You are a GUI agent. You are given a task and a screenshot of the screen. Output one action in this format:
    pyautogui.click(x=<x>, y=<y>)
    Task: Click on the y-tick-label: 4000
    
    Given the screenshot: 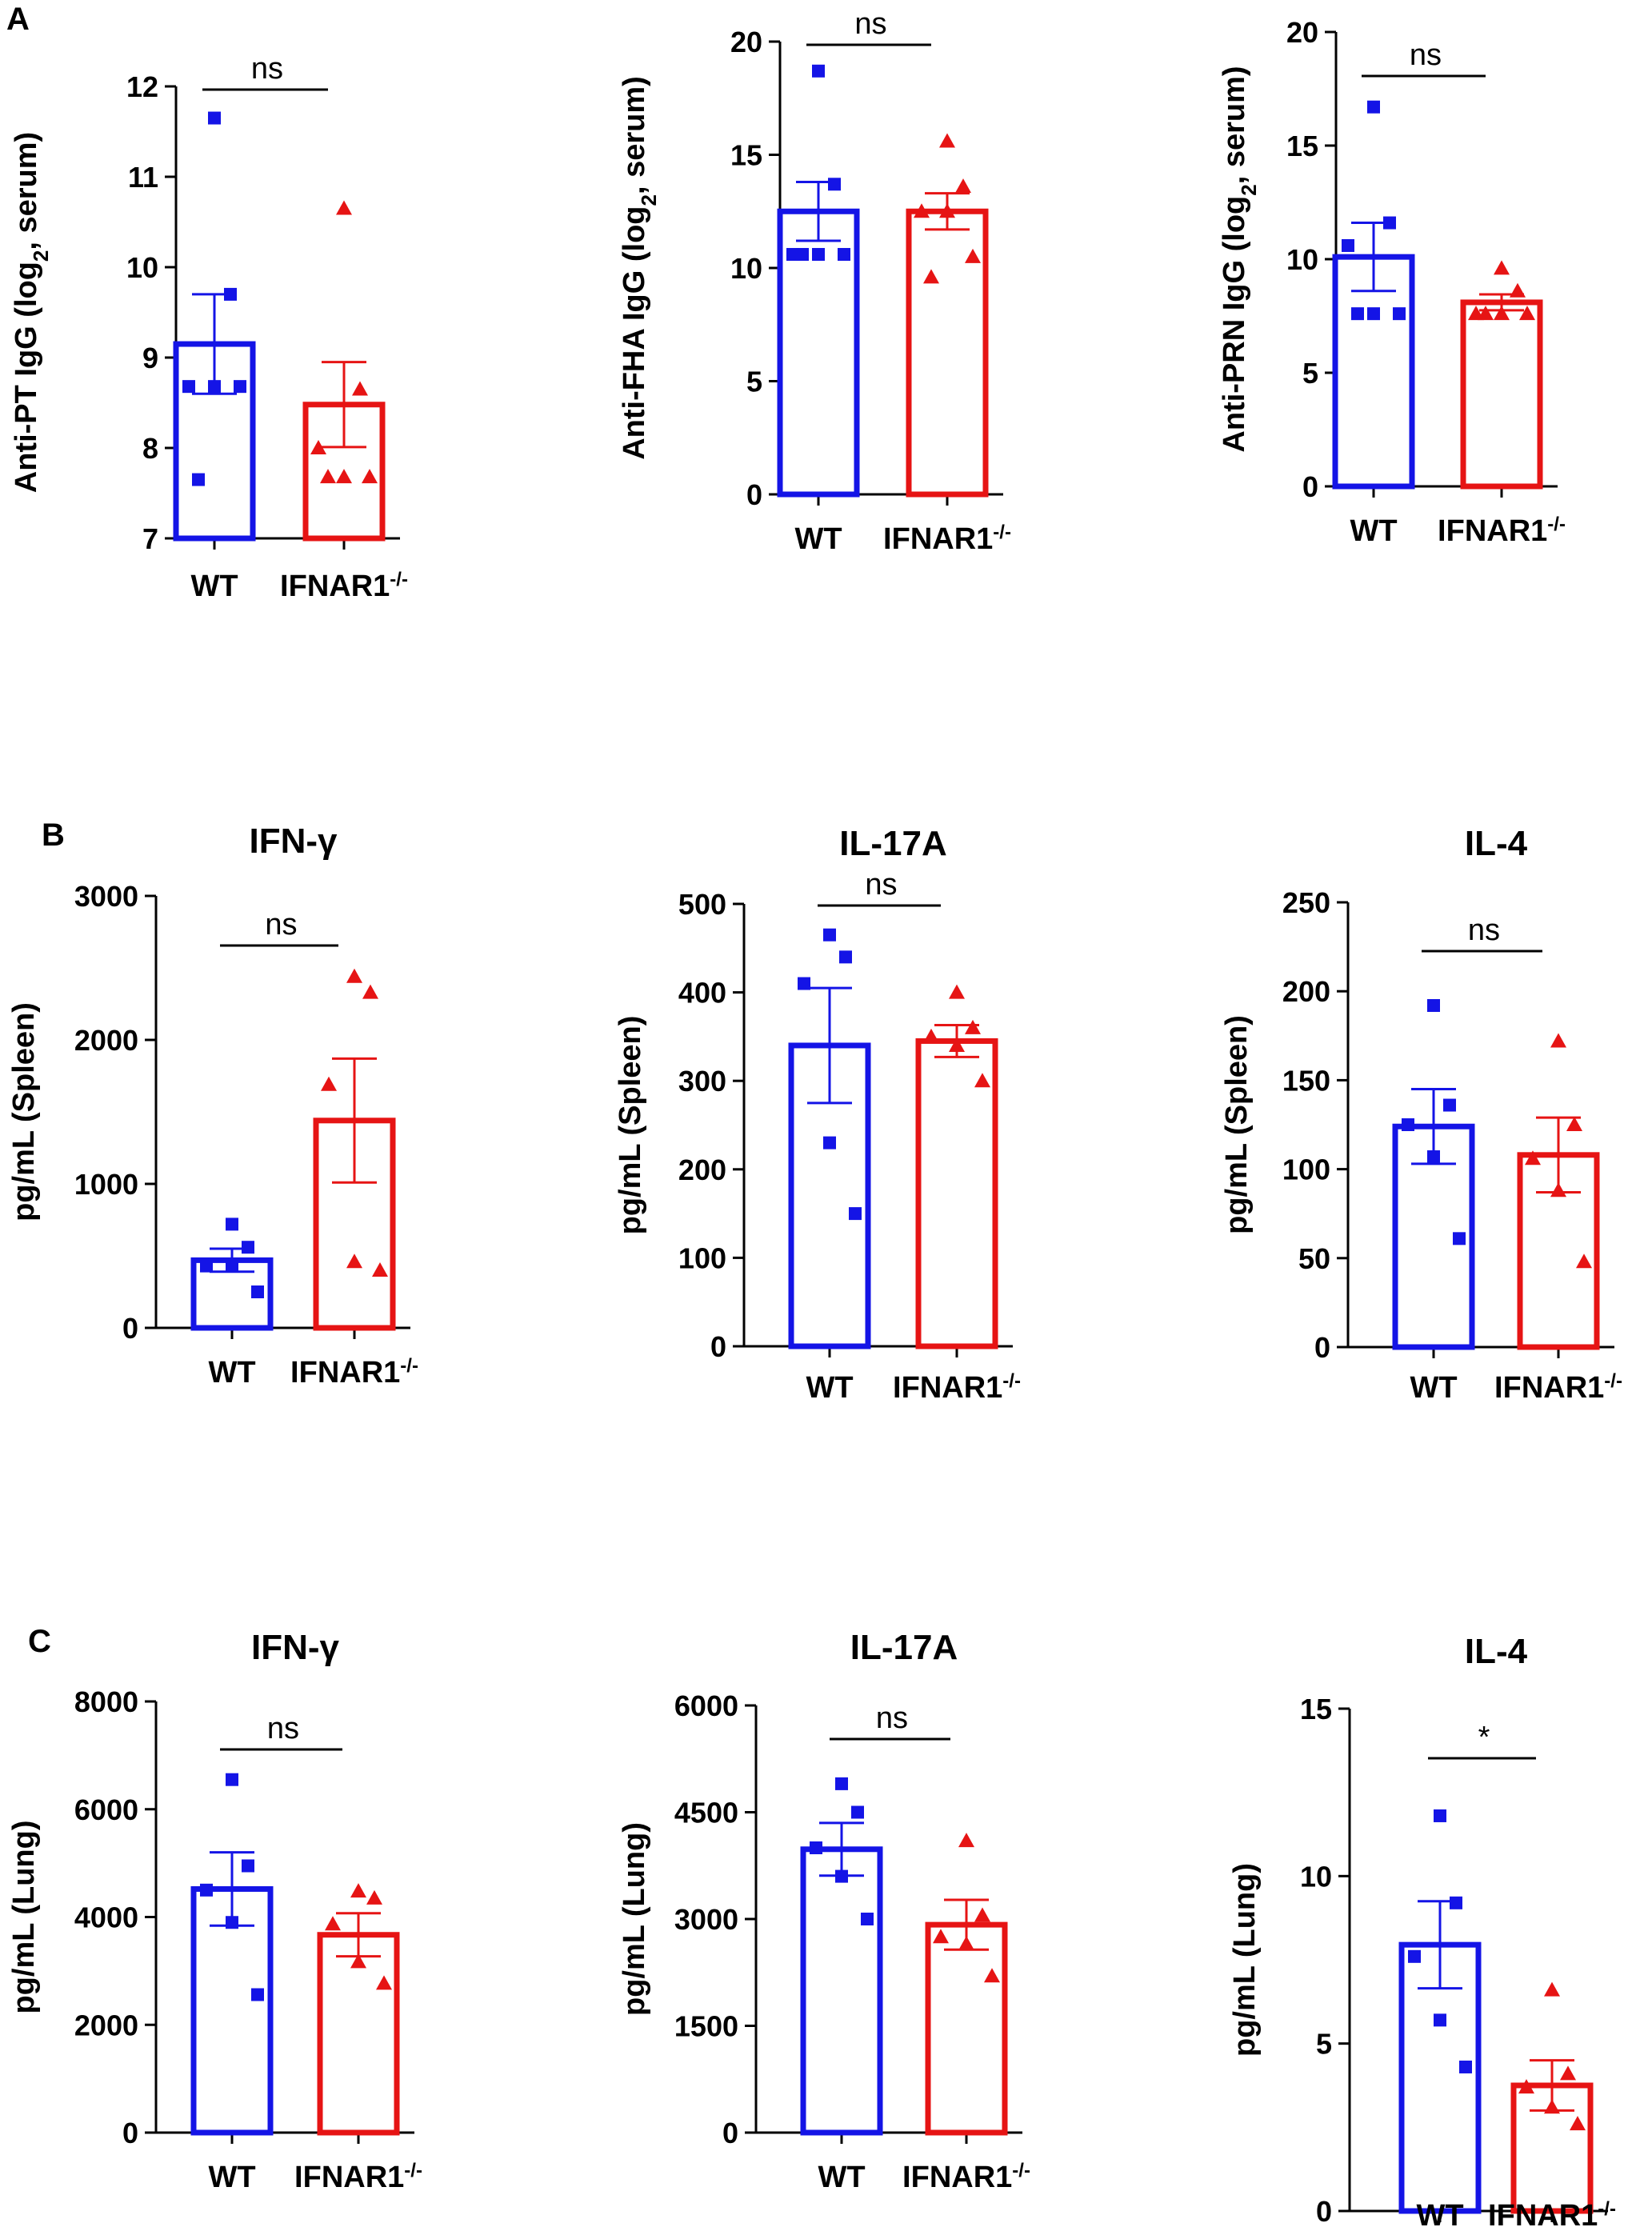 What is the action you would take?
    pyautogui.click(x=106, y=1917)
    